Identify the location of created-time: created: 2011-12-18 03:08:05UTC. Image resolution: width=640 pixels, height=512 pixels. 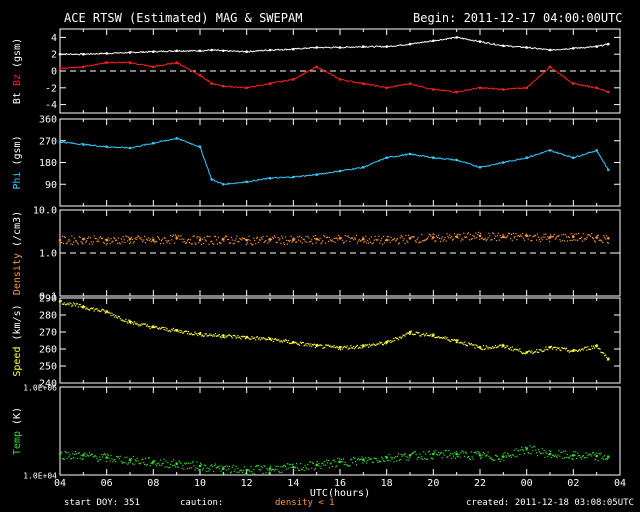
(550, 503).